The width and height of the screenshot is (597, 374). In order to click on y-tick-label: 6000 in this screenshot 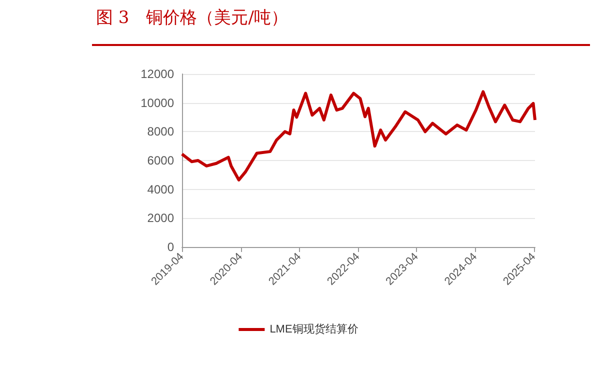, I will do `click(160, 161)`.